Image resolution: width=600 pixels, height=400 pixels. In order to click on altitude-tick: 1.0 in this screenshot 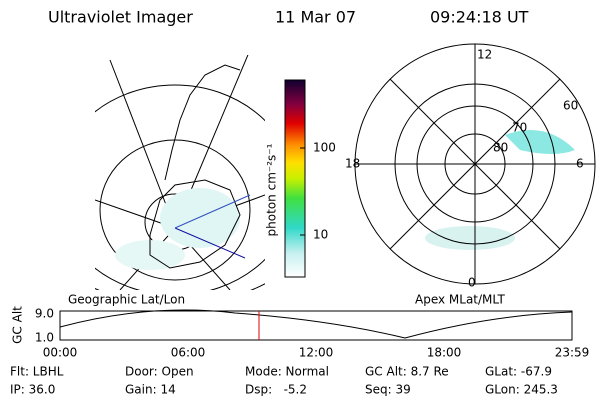, I will do `click(44, 338)`.